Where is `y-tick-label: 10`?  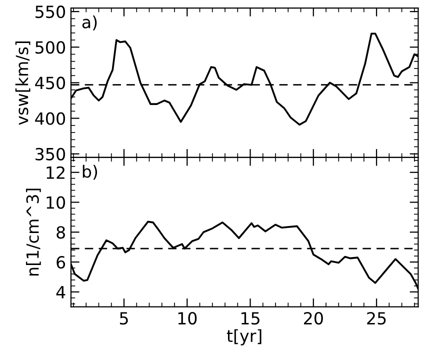
y-tick-label: 10 is located at coordinates (56, 202).